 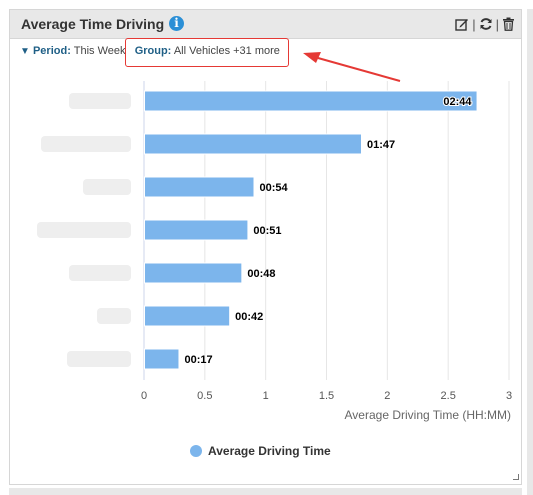 I want to click on widget-title: Average Time Driving, so click(x=93, y=24).